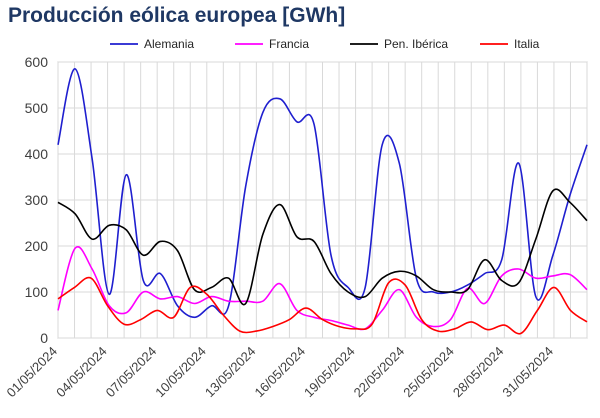  Describe the element at coordinates (428, 372) in the screenshot. I see `x-tick-label: 25/05/2024` at that location.